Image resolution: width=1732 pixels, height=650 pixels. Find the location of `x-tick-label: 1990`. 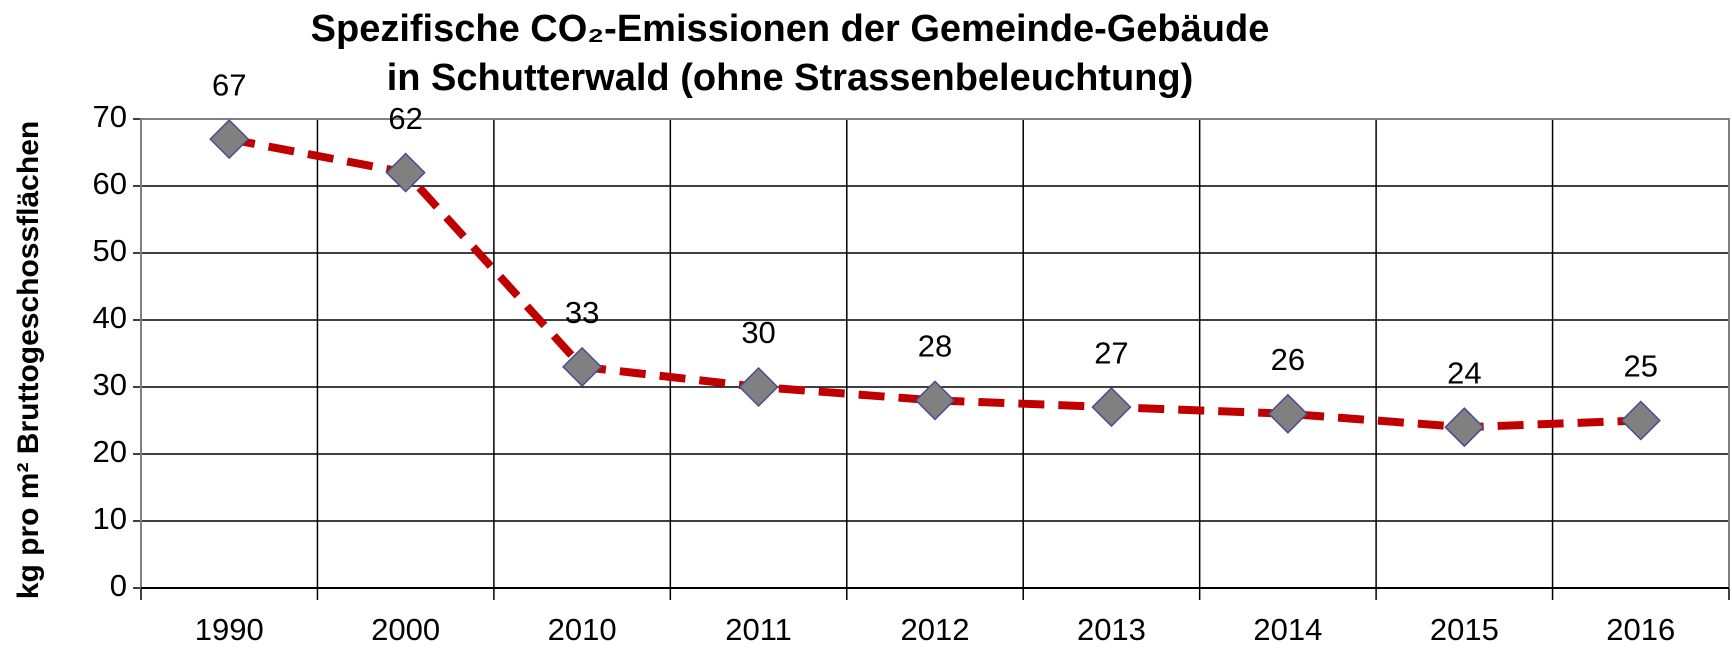

x-tick-label: 1990 is located at coordinates (229, 629).